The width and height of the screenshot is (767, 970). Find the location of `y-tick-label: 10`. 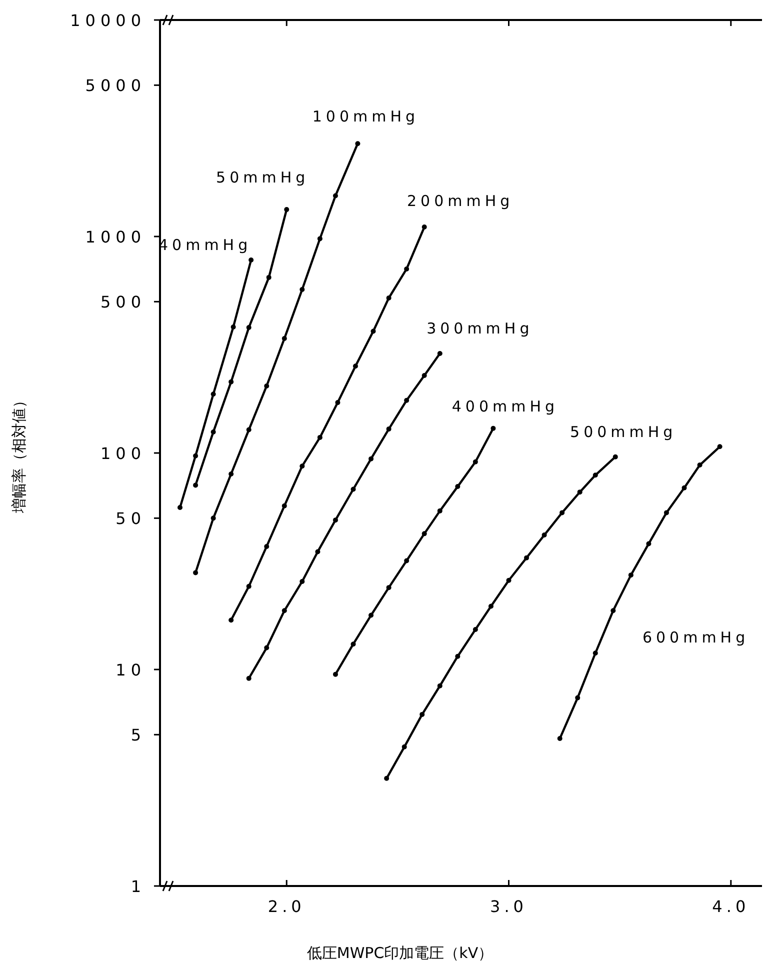

y-tick-label: 10 is located at coordinates (131, 670).